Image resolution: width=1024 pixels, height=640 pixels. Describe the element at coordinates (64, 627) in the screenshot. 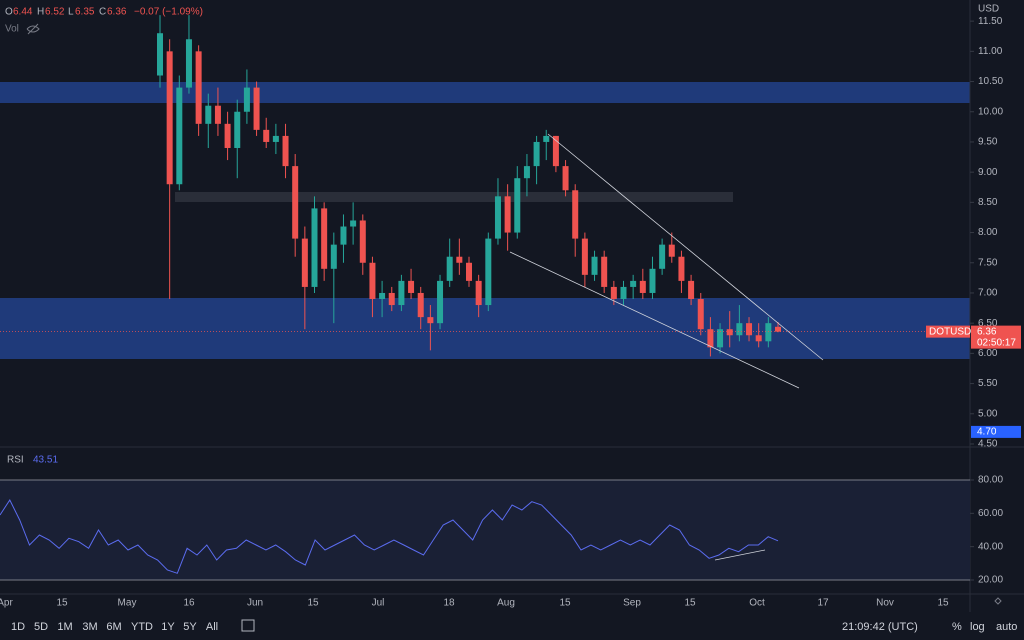

I see `range-button: 1M` at that location.